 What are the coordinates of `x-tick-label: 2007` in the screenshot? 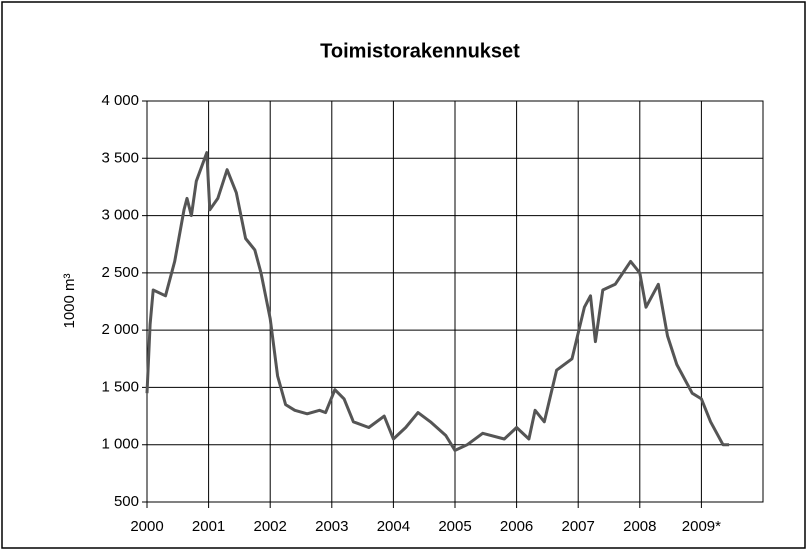 It's located at (578, 526).